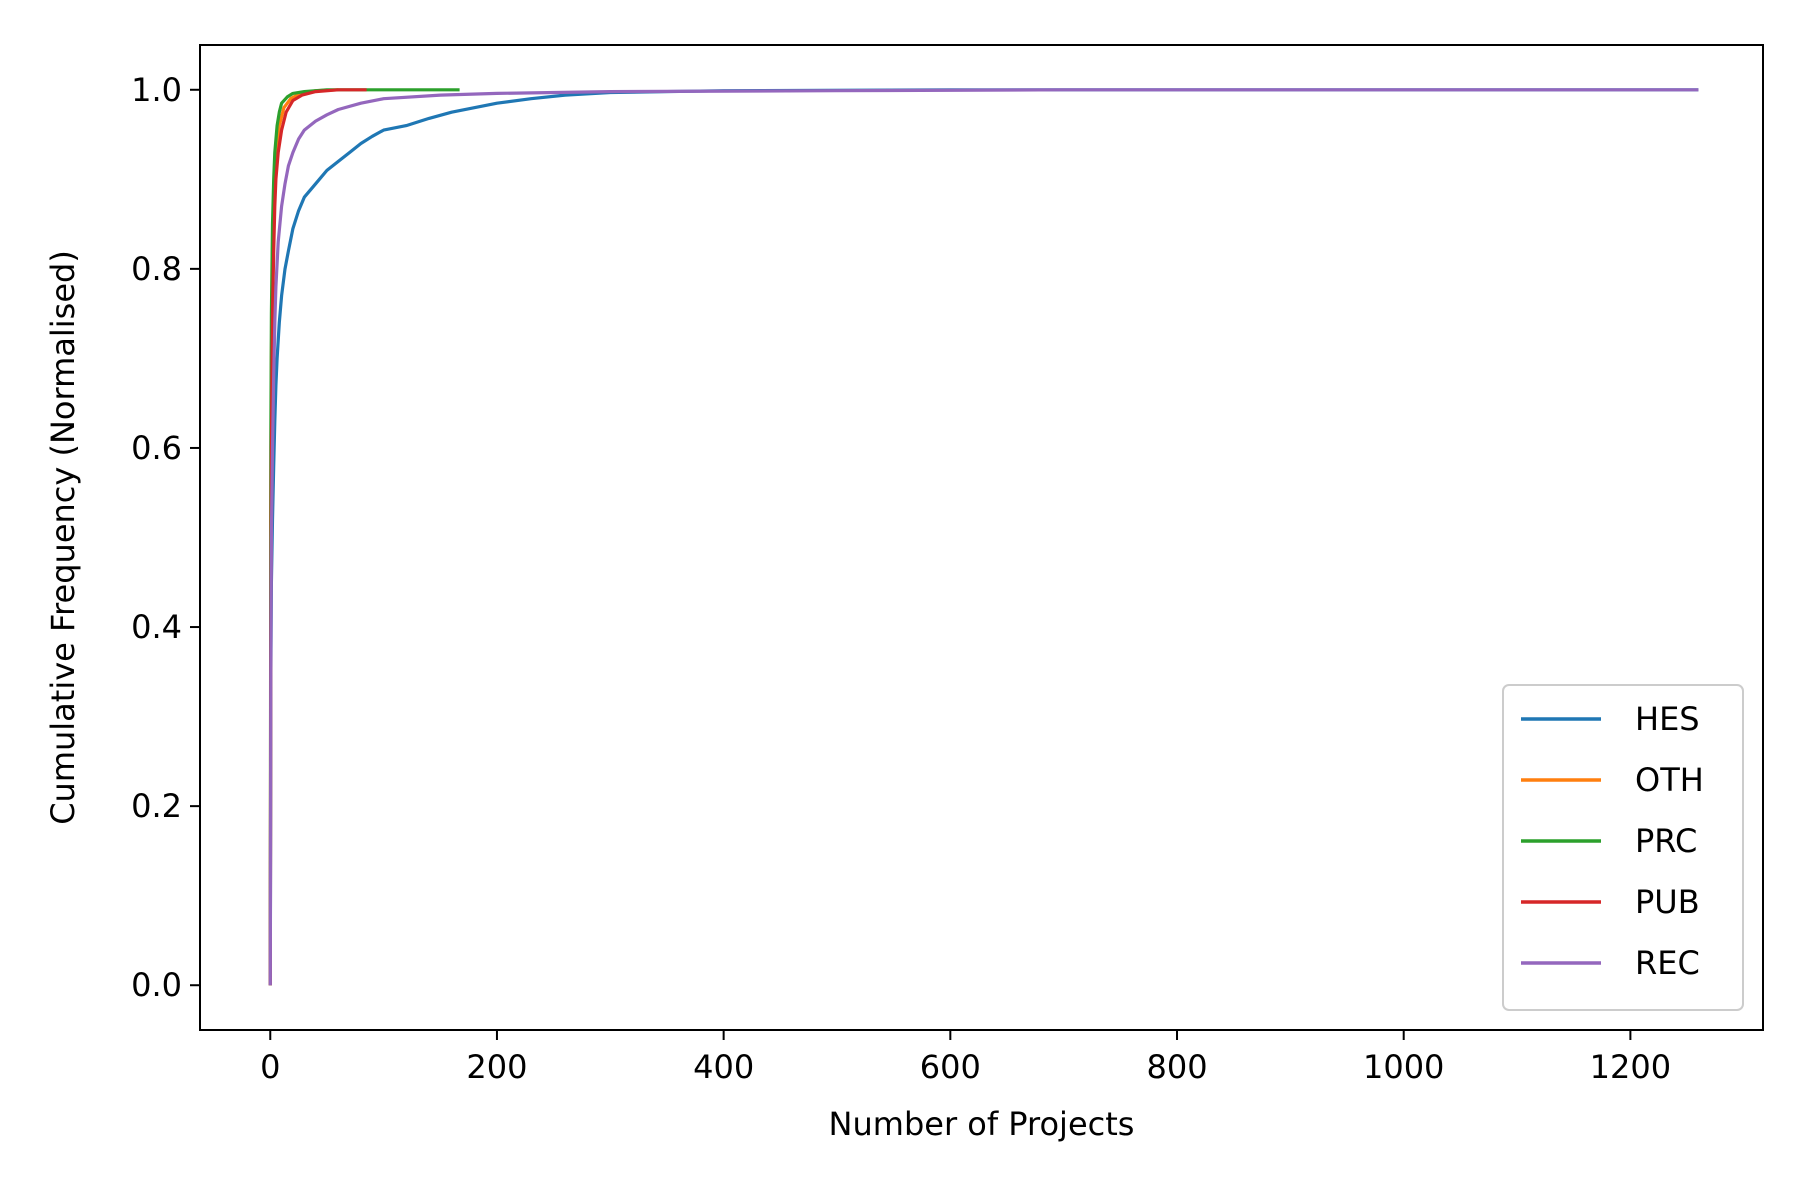 The height and width of the screenshot is (1200, 1800). I want to click on x-axis-label: Number of Projects, so click(982, 1124).